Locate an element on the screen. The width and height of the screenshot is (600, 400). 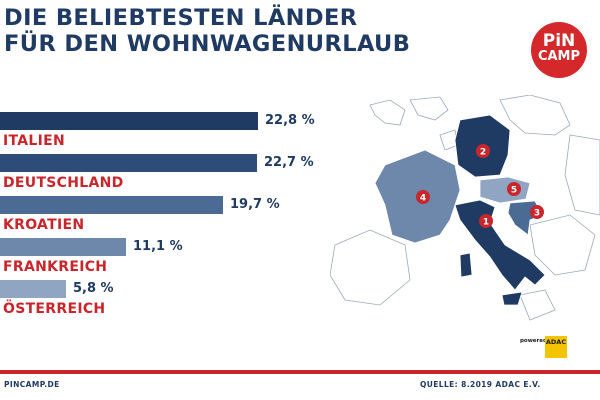
bar-frankreich is located at coordinates (63, 247).